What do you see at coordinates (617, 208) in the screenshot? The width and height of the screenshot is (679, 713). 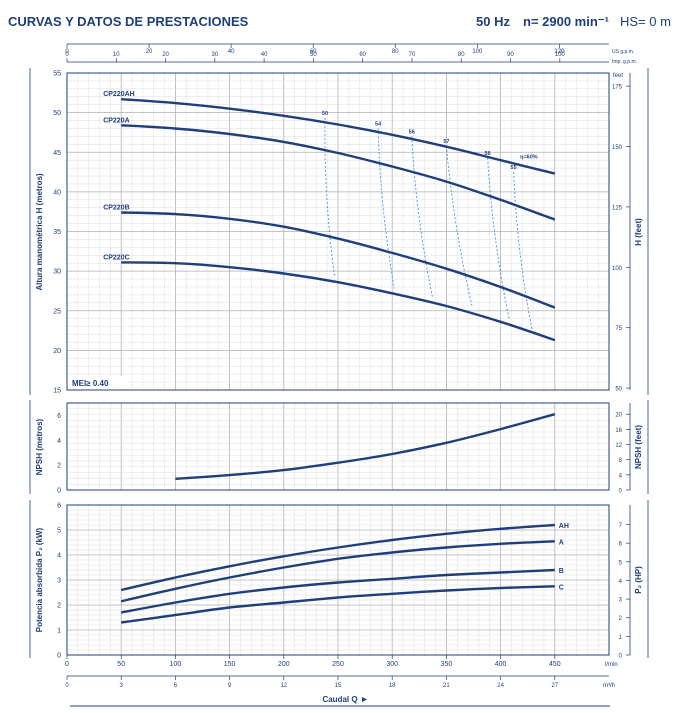 I see `head-right-tick-label: 125` at bounding box center [617, 208].